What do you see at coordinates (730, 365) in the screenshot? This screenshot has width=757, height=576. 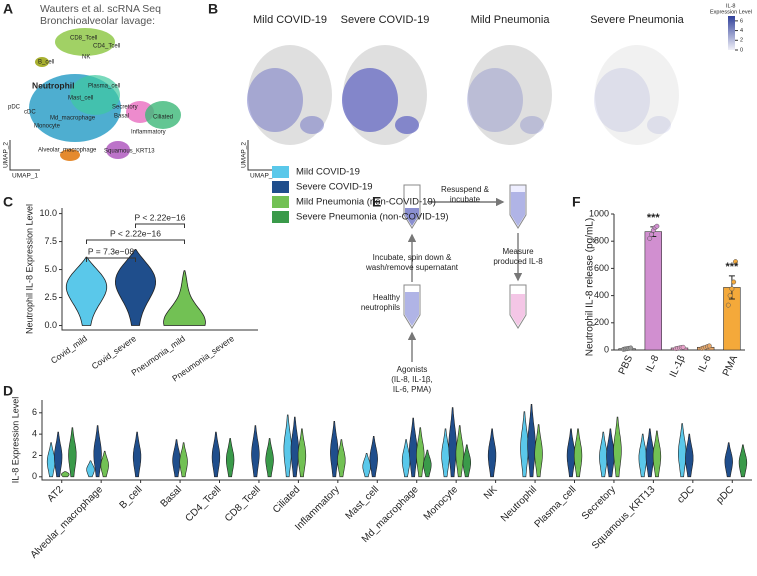 I see `x-tick-label: PMA` at bounding box center [730, 365].